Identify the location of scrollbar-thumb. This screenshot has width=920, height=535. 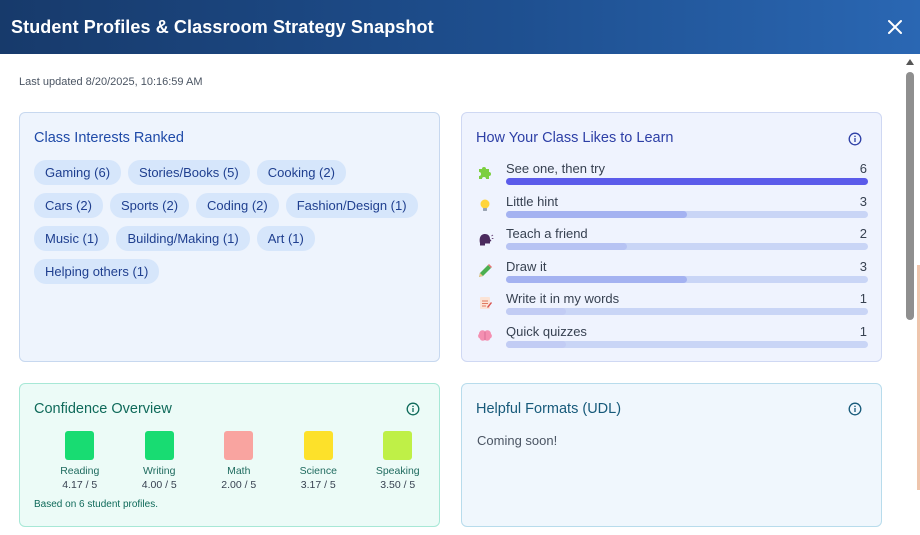
(910, 196).